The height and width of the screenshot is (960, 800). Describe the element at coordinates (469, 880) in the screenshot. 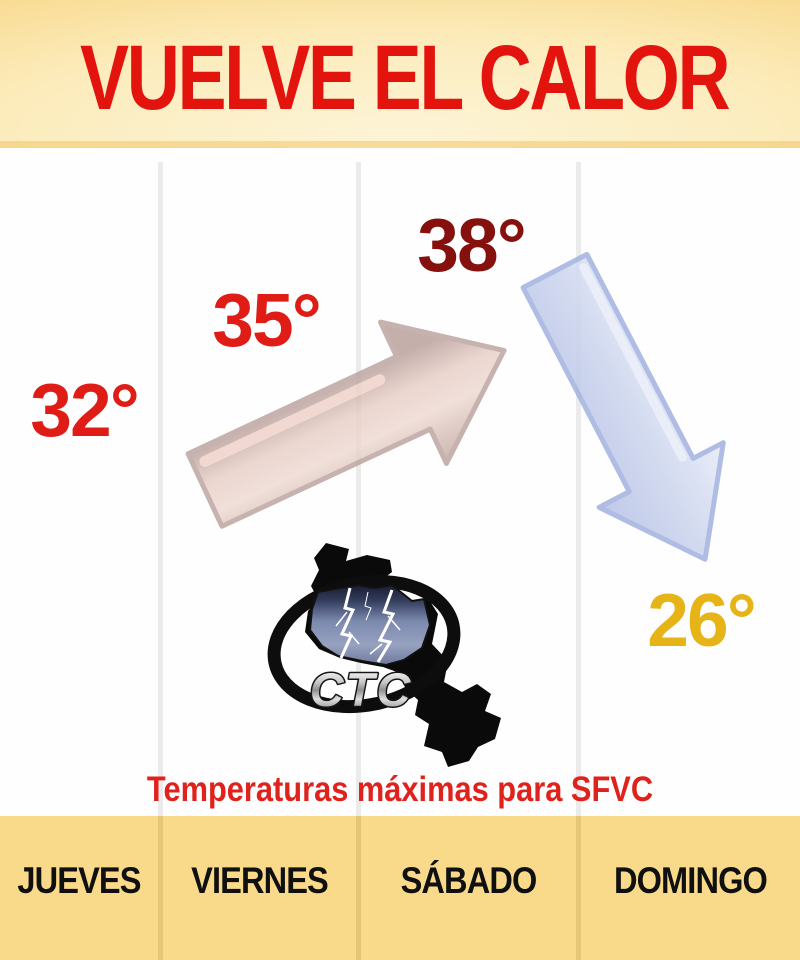

I see `day-label-sabado: SÁBADO` at that location.